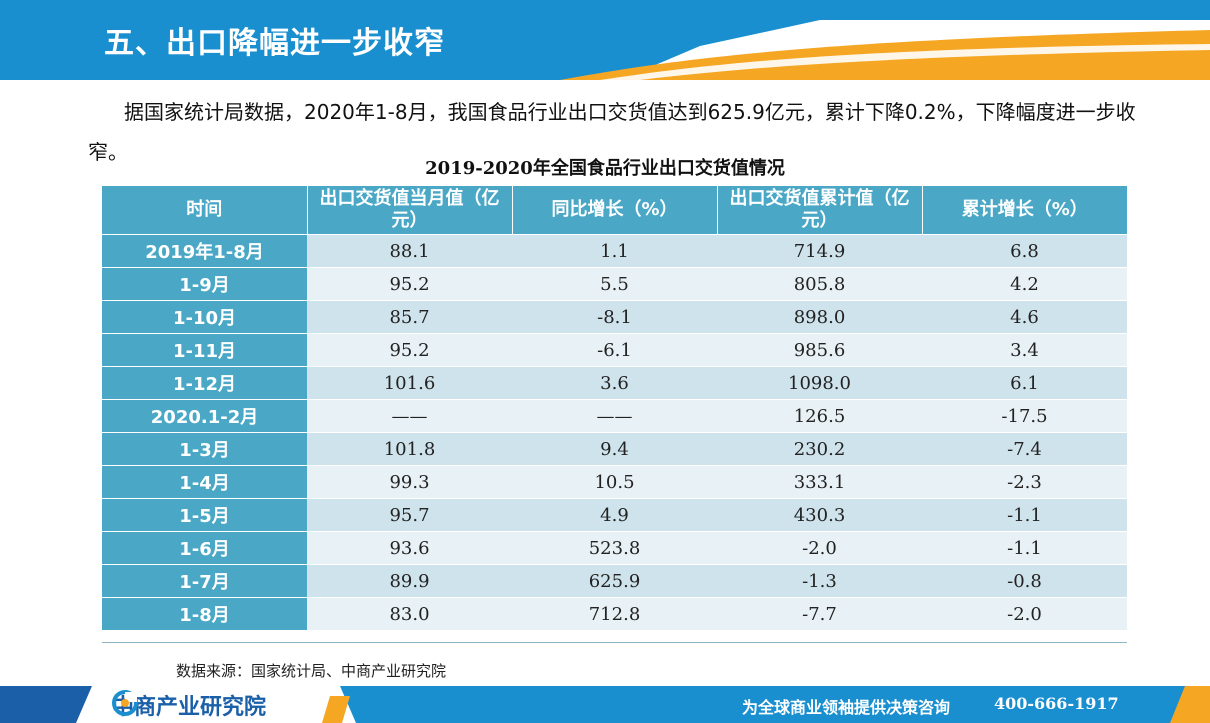 This screenshot has height=723, width=1210. What do you see at coordinates (204, 515) in the screenshot?
I see `table-cell-time: 1-5月` at bounding box center [204, 515].